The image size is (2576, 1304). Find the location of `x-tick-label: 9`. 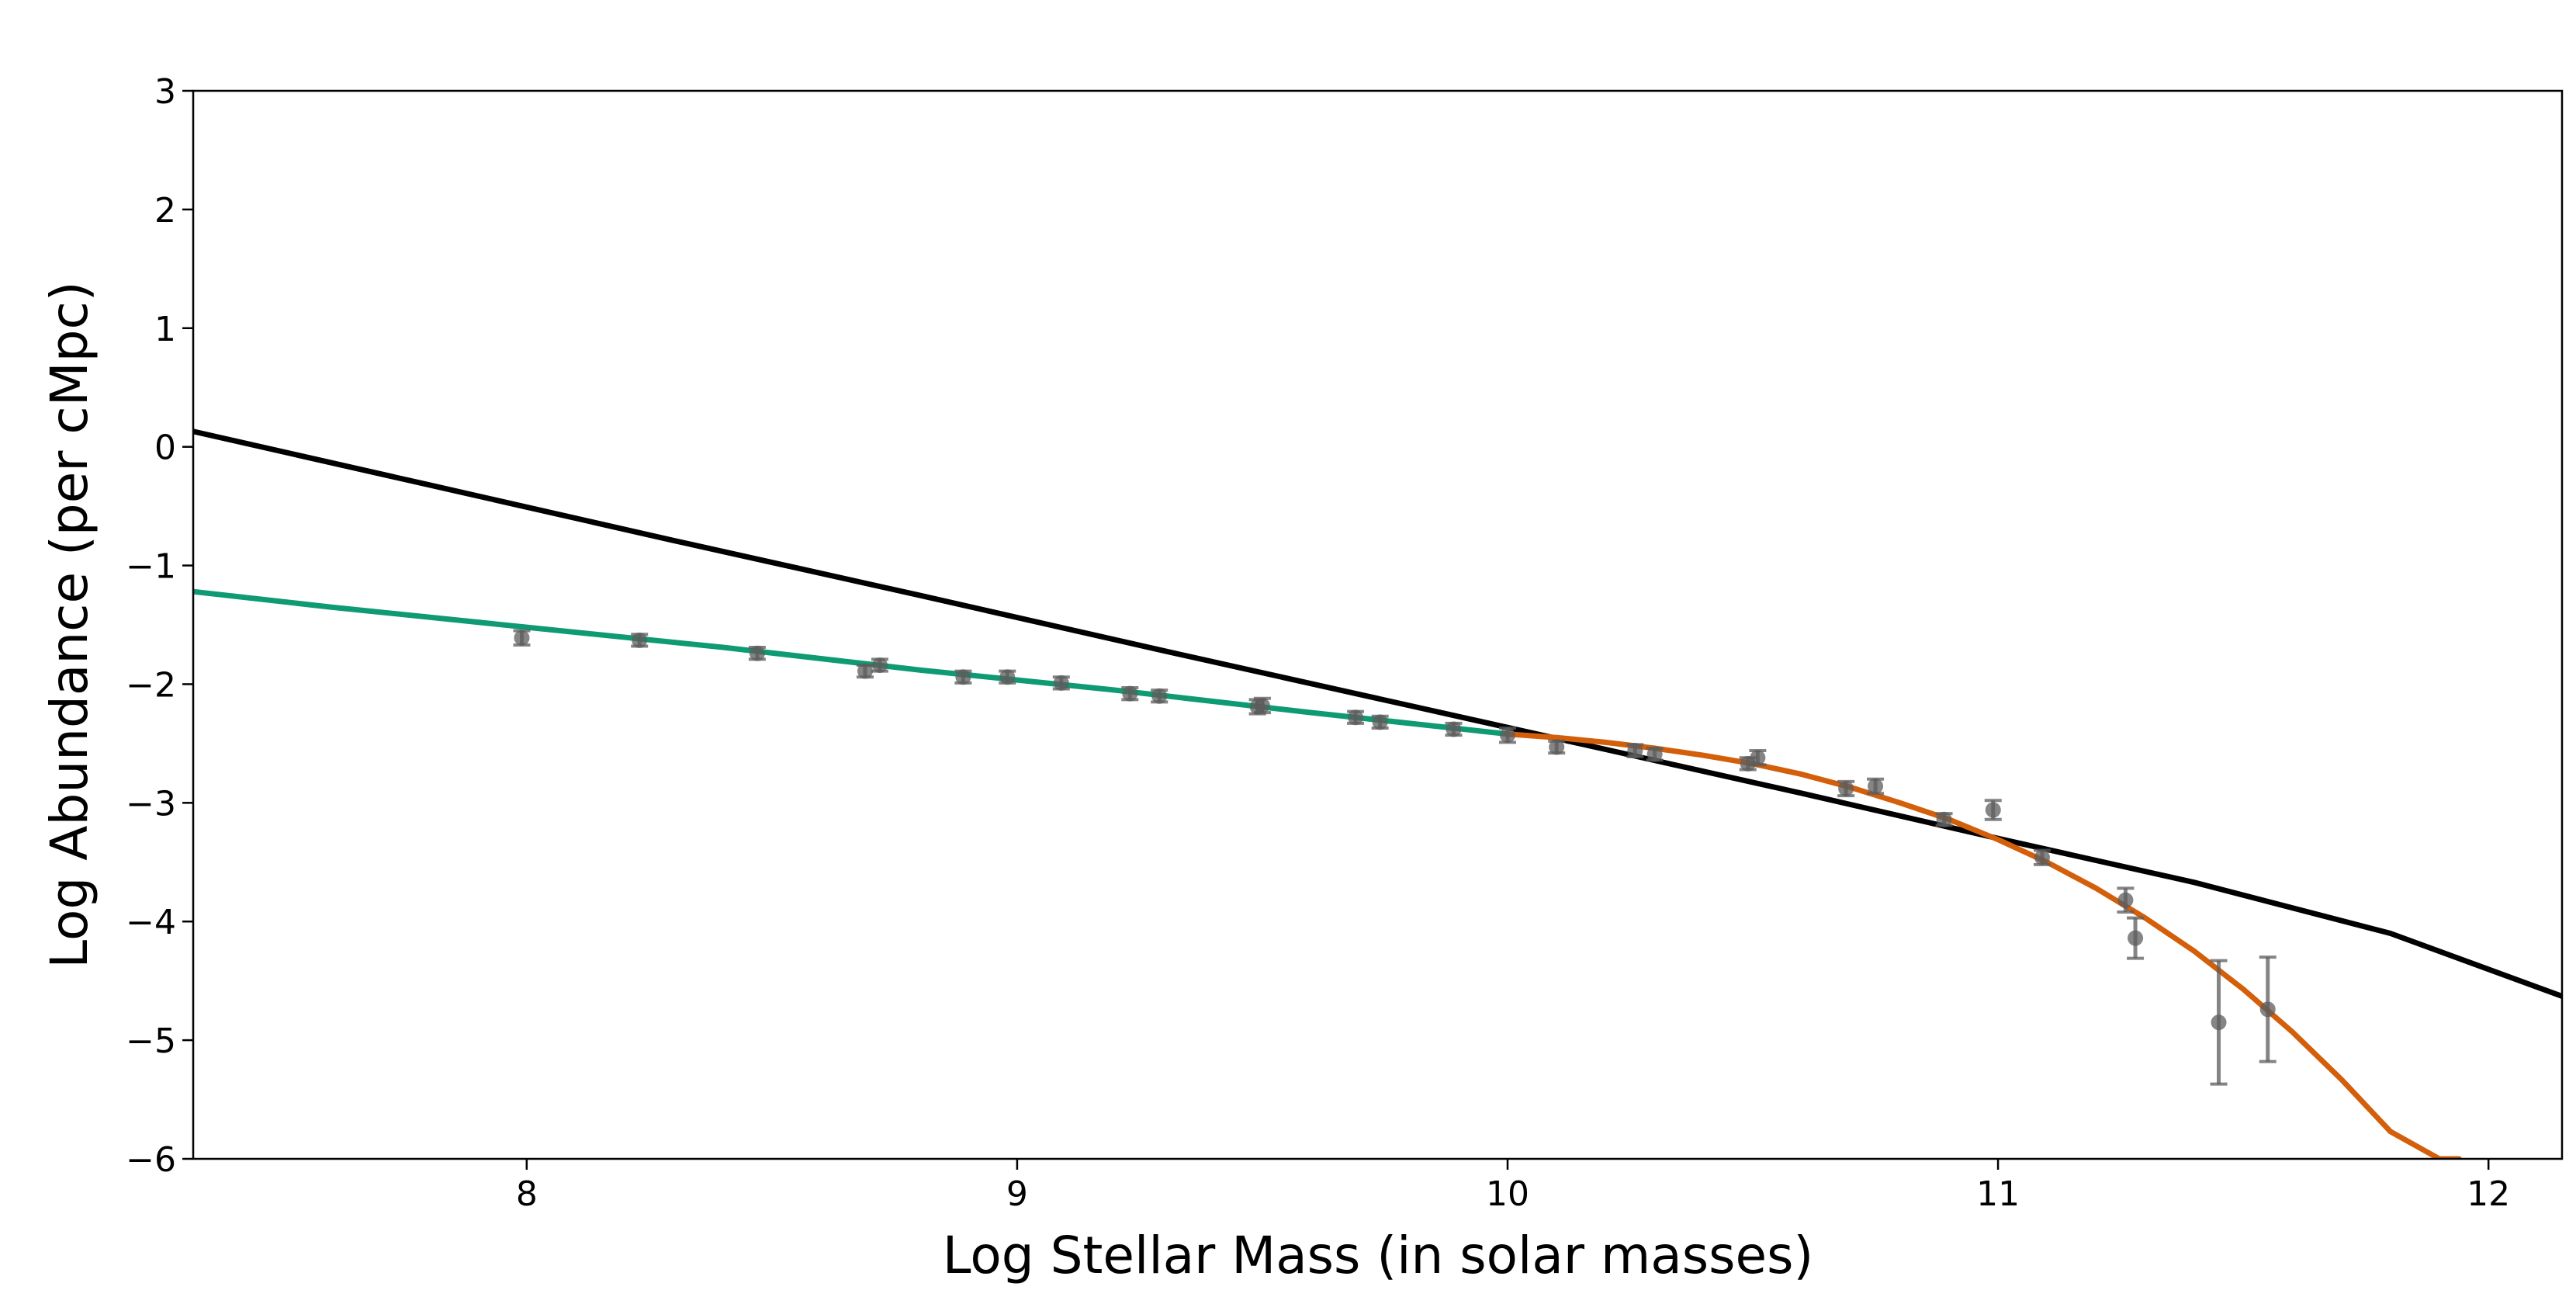

x-tick-label: 9 is located at coordinates (1017, 1194).